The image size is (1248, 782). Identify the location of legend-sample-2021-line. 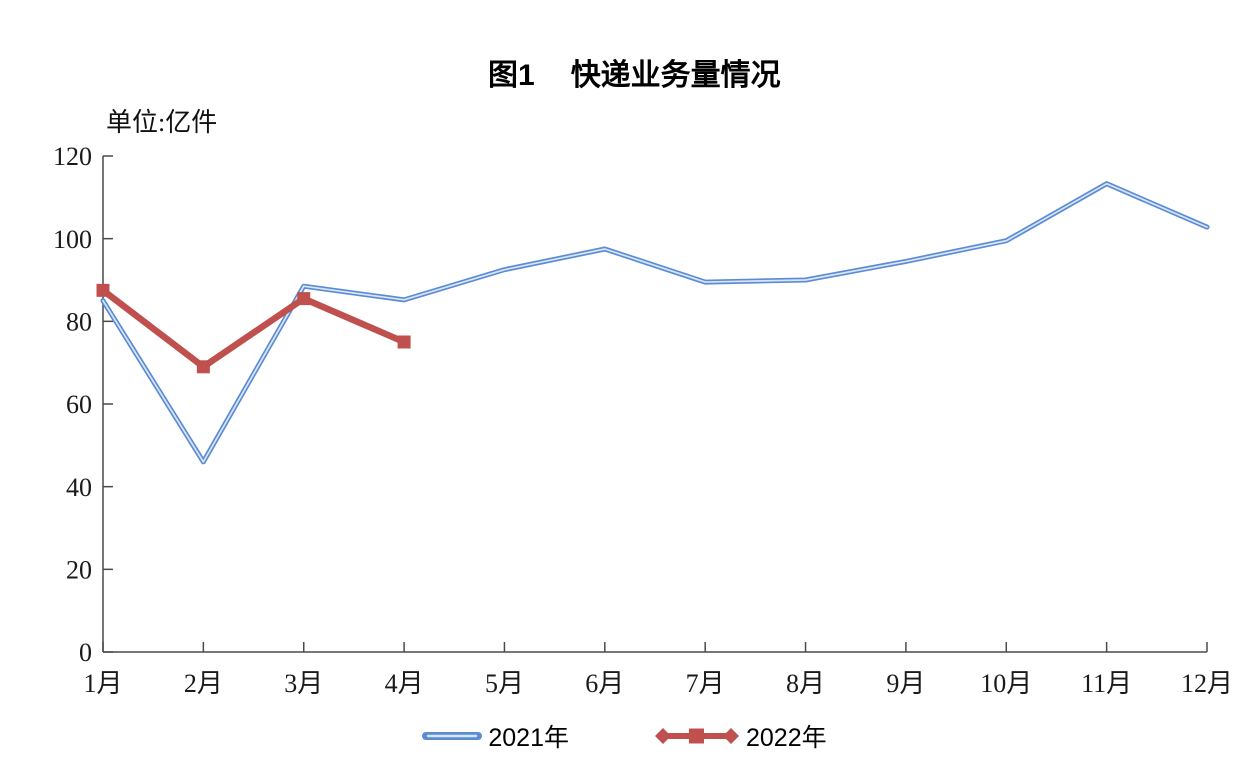
(452, 736).